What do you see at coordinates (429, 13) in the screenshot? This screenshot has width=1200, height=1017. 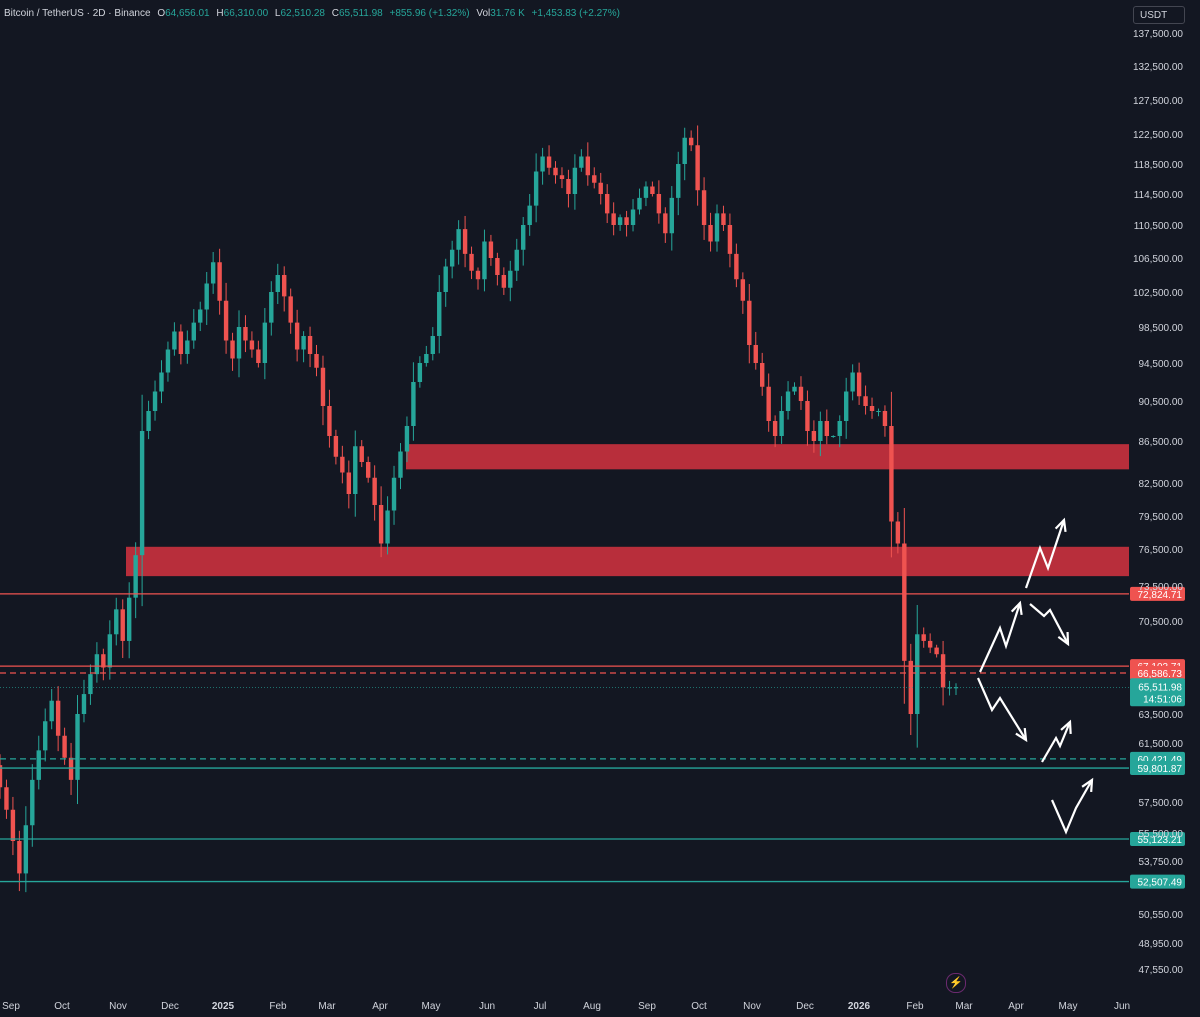 I see `change-value: +855.96 (+1.32%)` at bounding box center [429, 13].